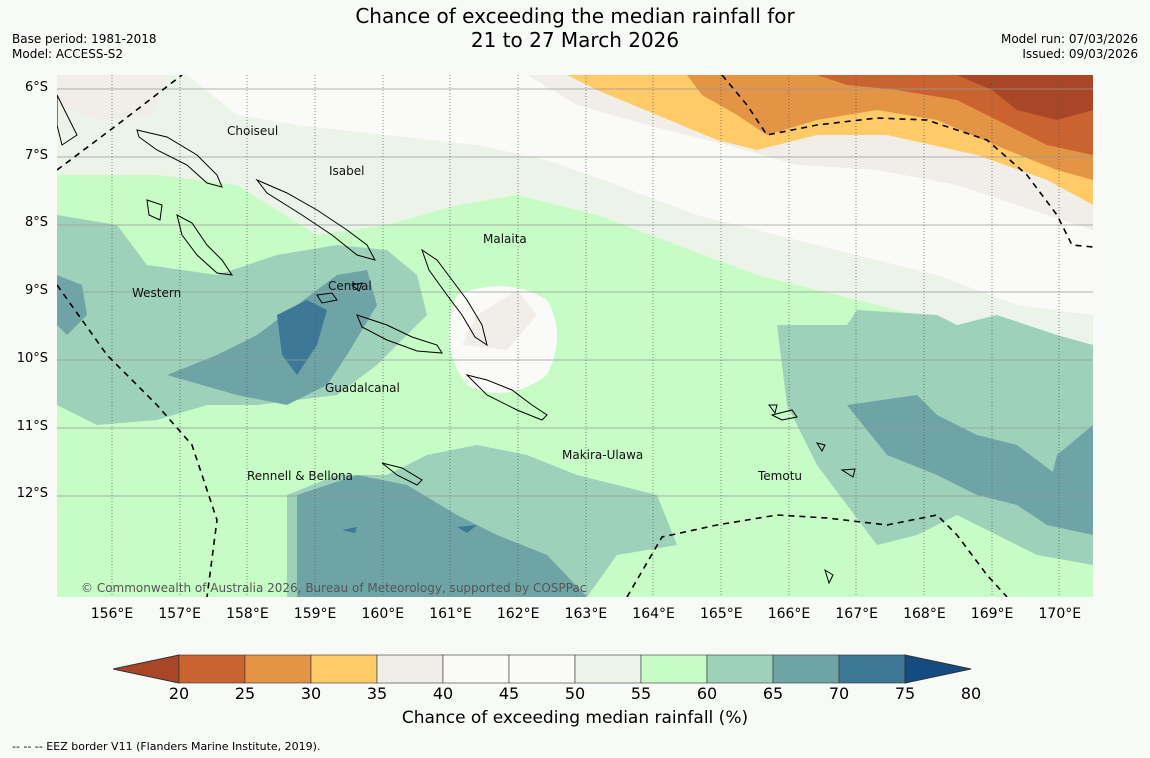  What do you see at coordinates (1069, 39) in the screenshot?
I see `model-run: Model run: 07/03/2026` at bounding box center [1069, 39].